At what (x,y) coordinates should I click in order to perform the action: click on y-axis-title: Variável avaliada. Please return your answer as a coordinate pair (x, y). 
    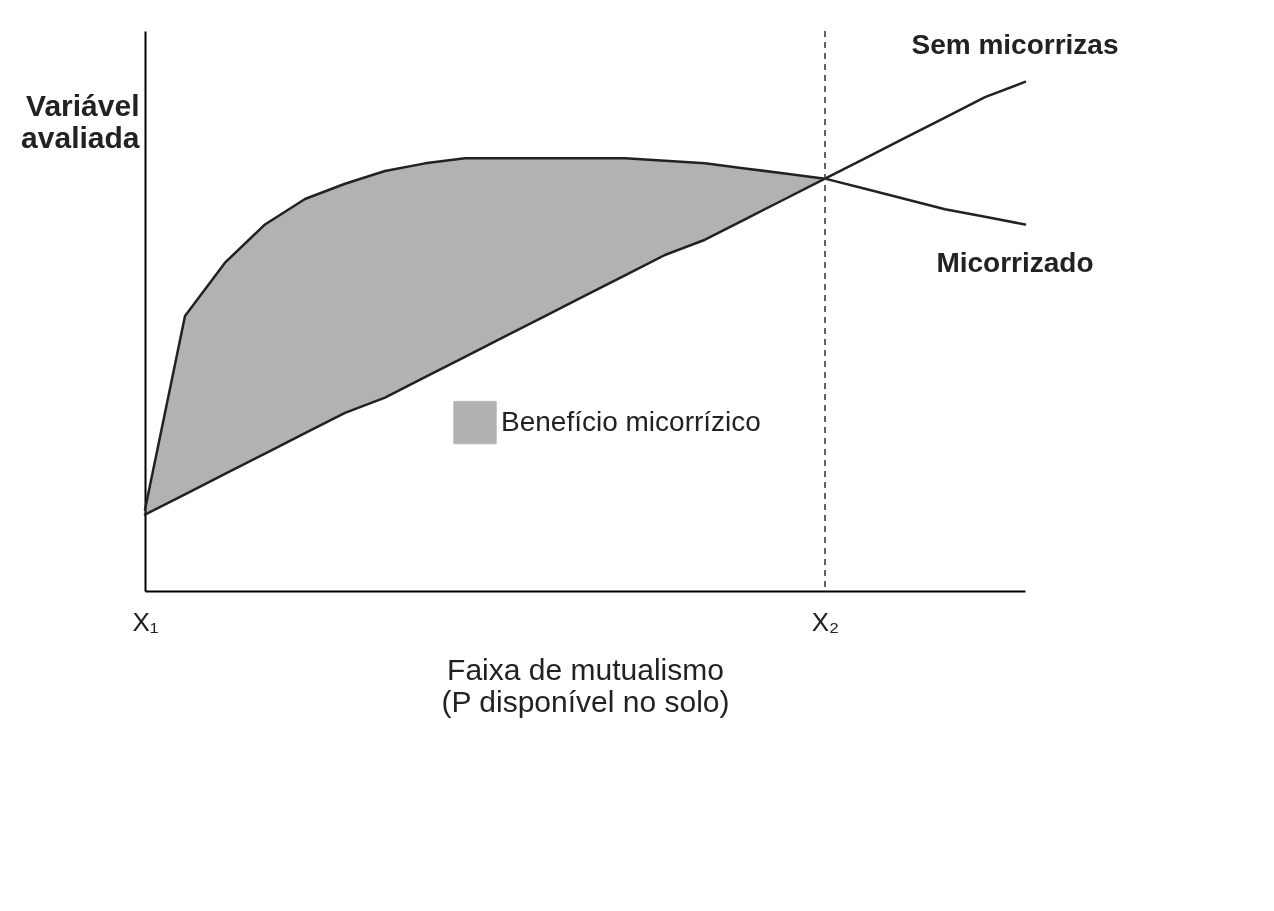
    Looking at the image, I should click on (80, 121).